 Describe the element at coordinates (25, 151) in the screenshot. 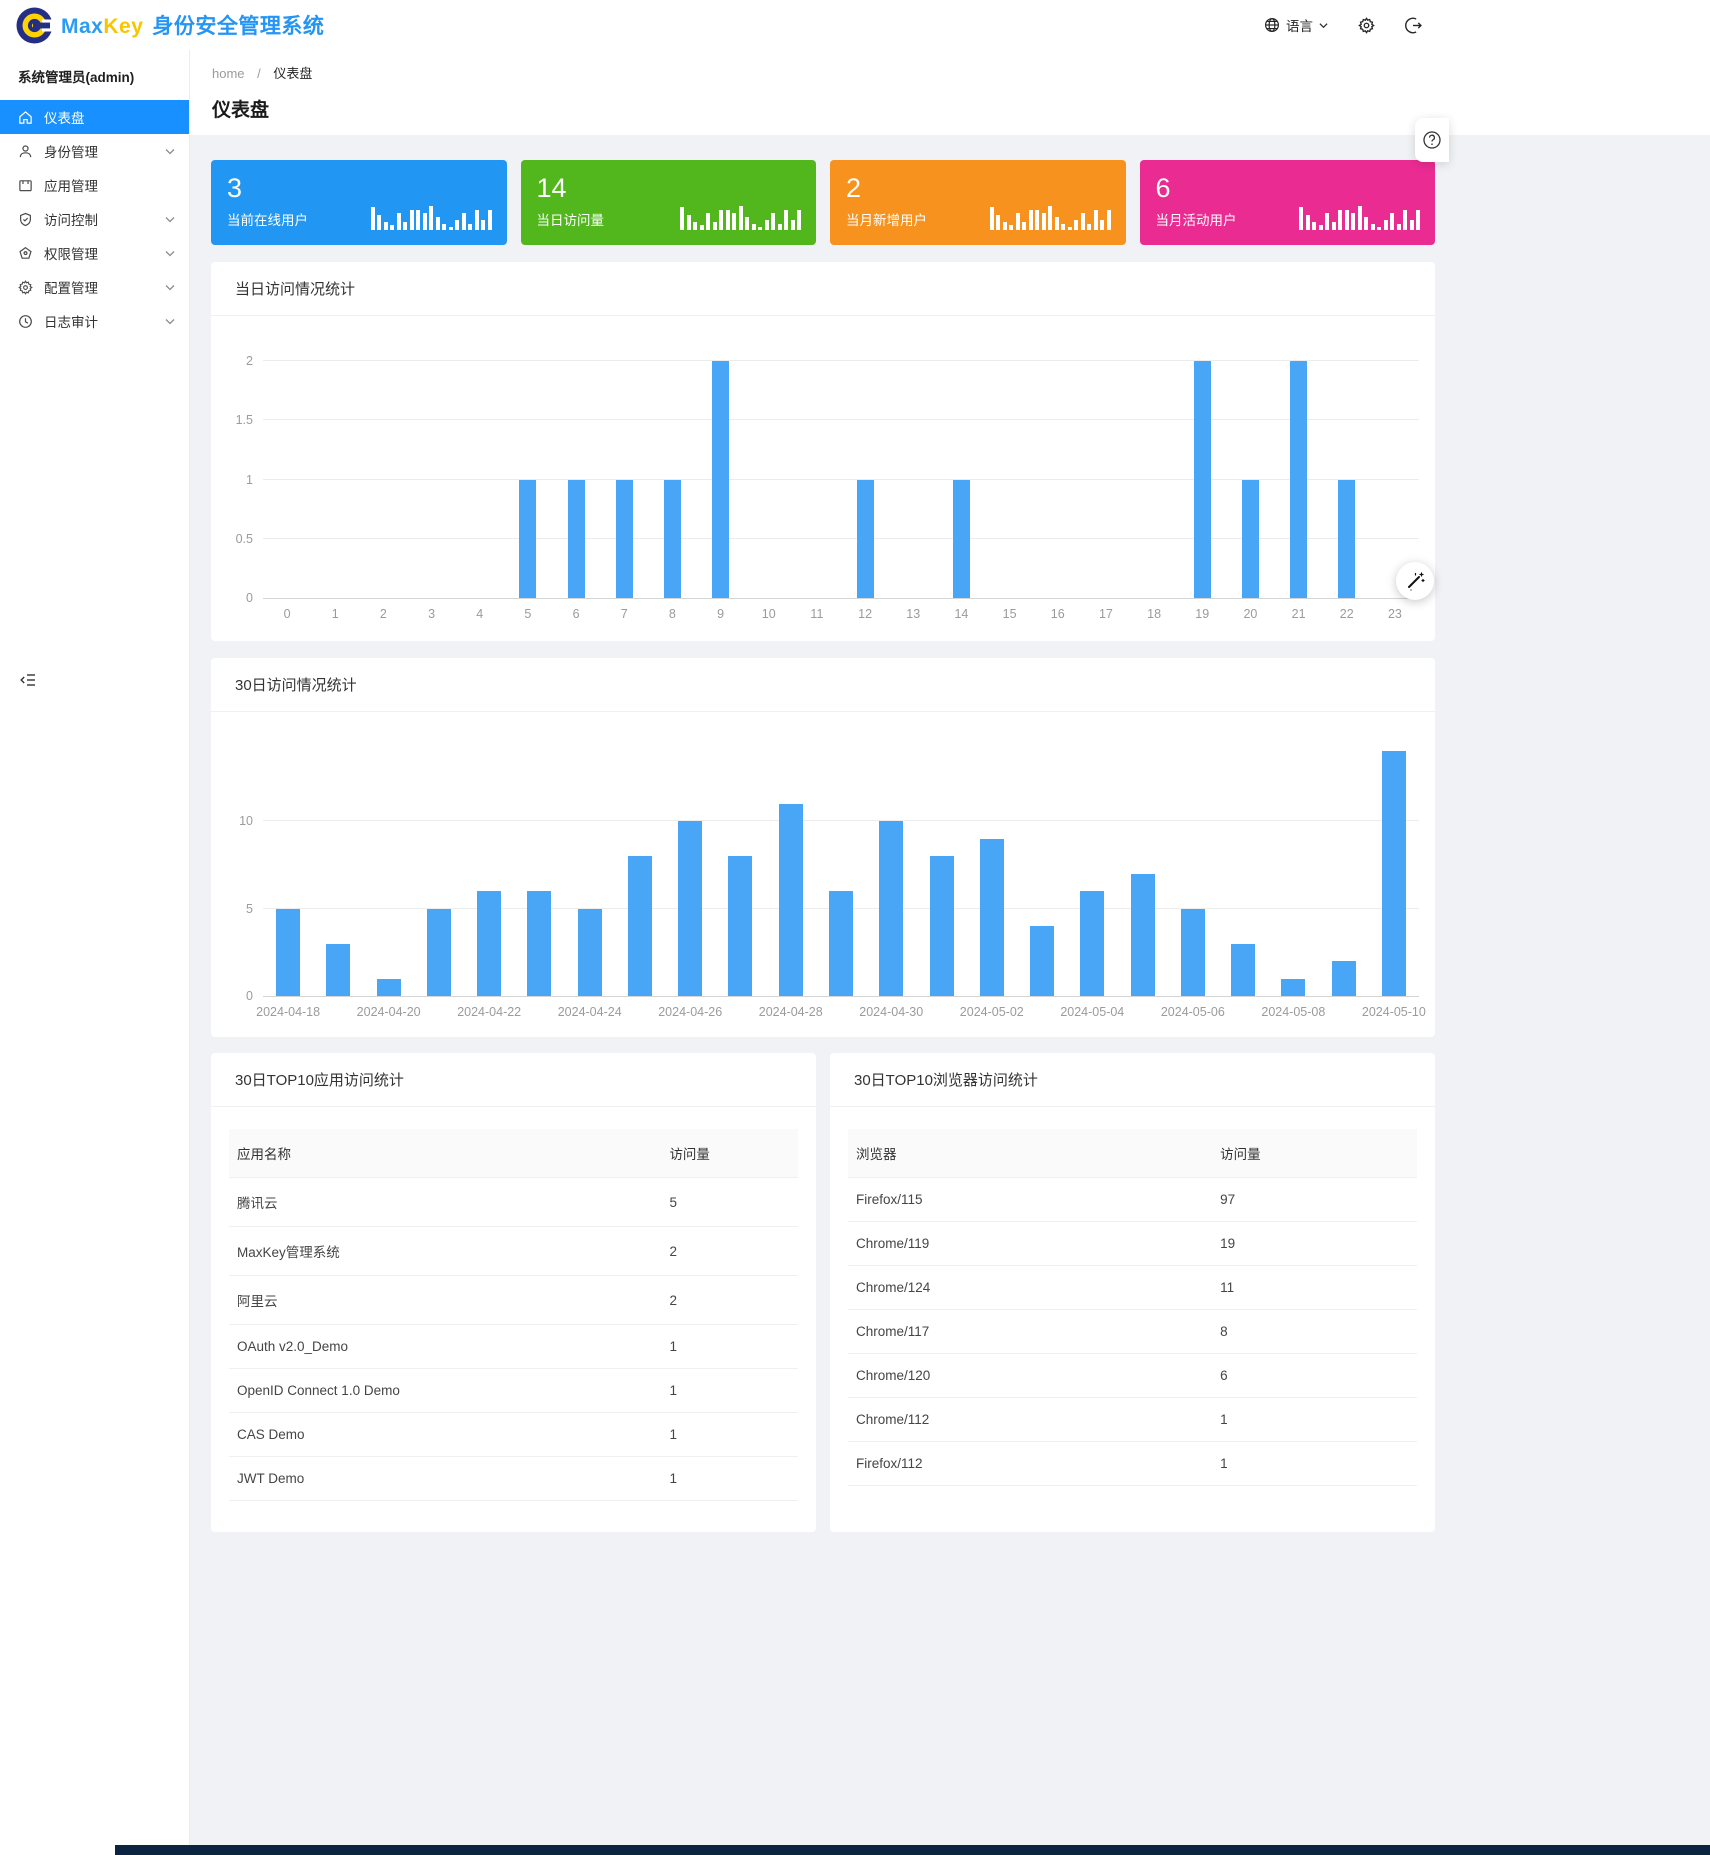

I see `user-icon` at that location.